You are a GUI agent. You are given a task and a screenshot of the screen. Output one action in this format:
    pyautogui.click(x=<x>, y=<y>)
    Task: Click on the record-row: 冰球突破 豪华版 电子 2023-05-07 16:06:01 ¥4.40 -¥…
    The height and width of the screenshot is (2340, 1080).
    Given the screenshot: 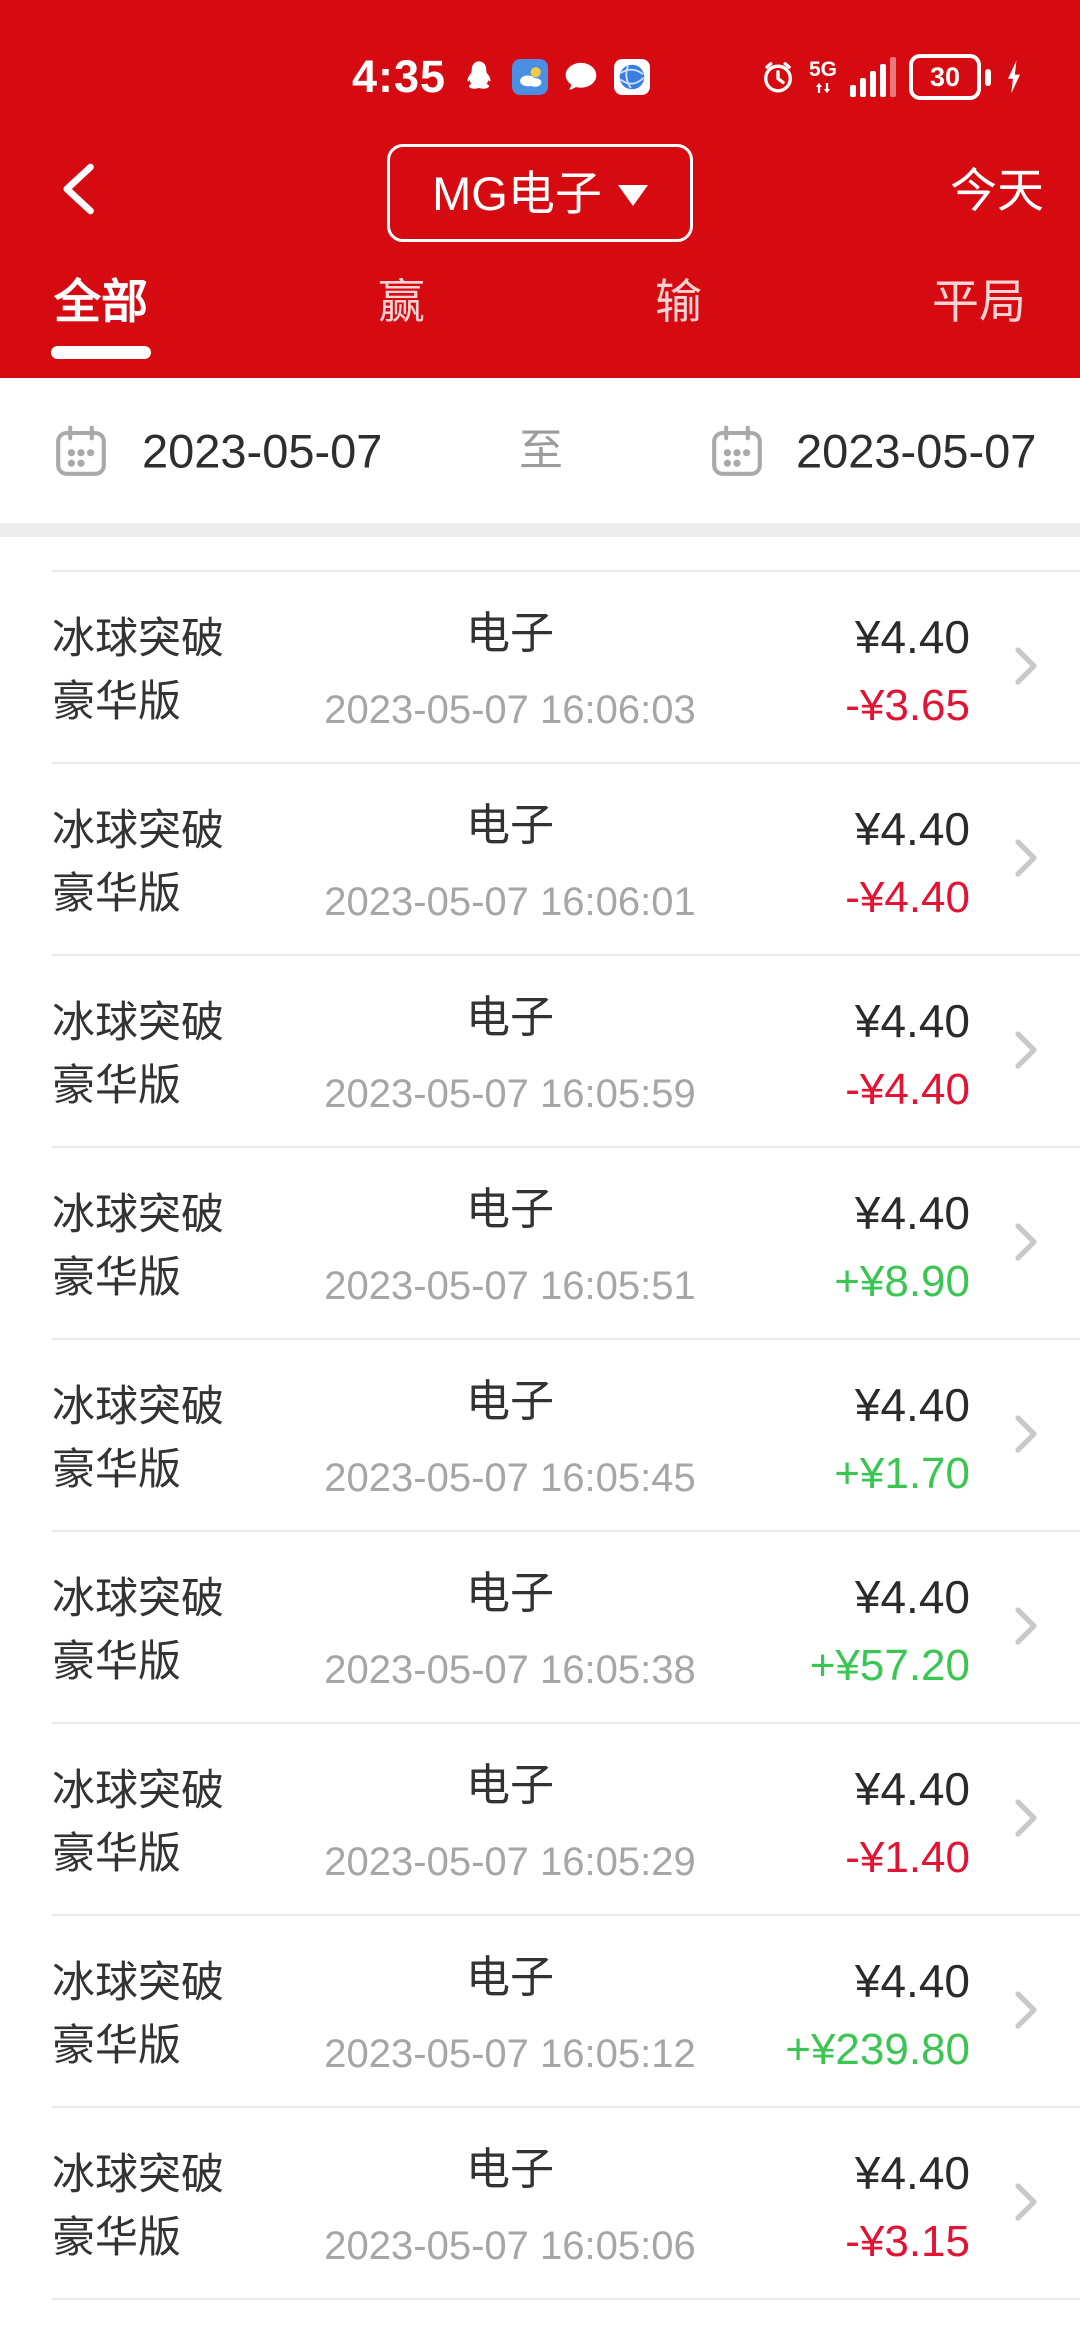 What is the action you would take?
    pyautogui.click(x=540, y=858)
    